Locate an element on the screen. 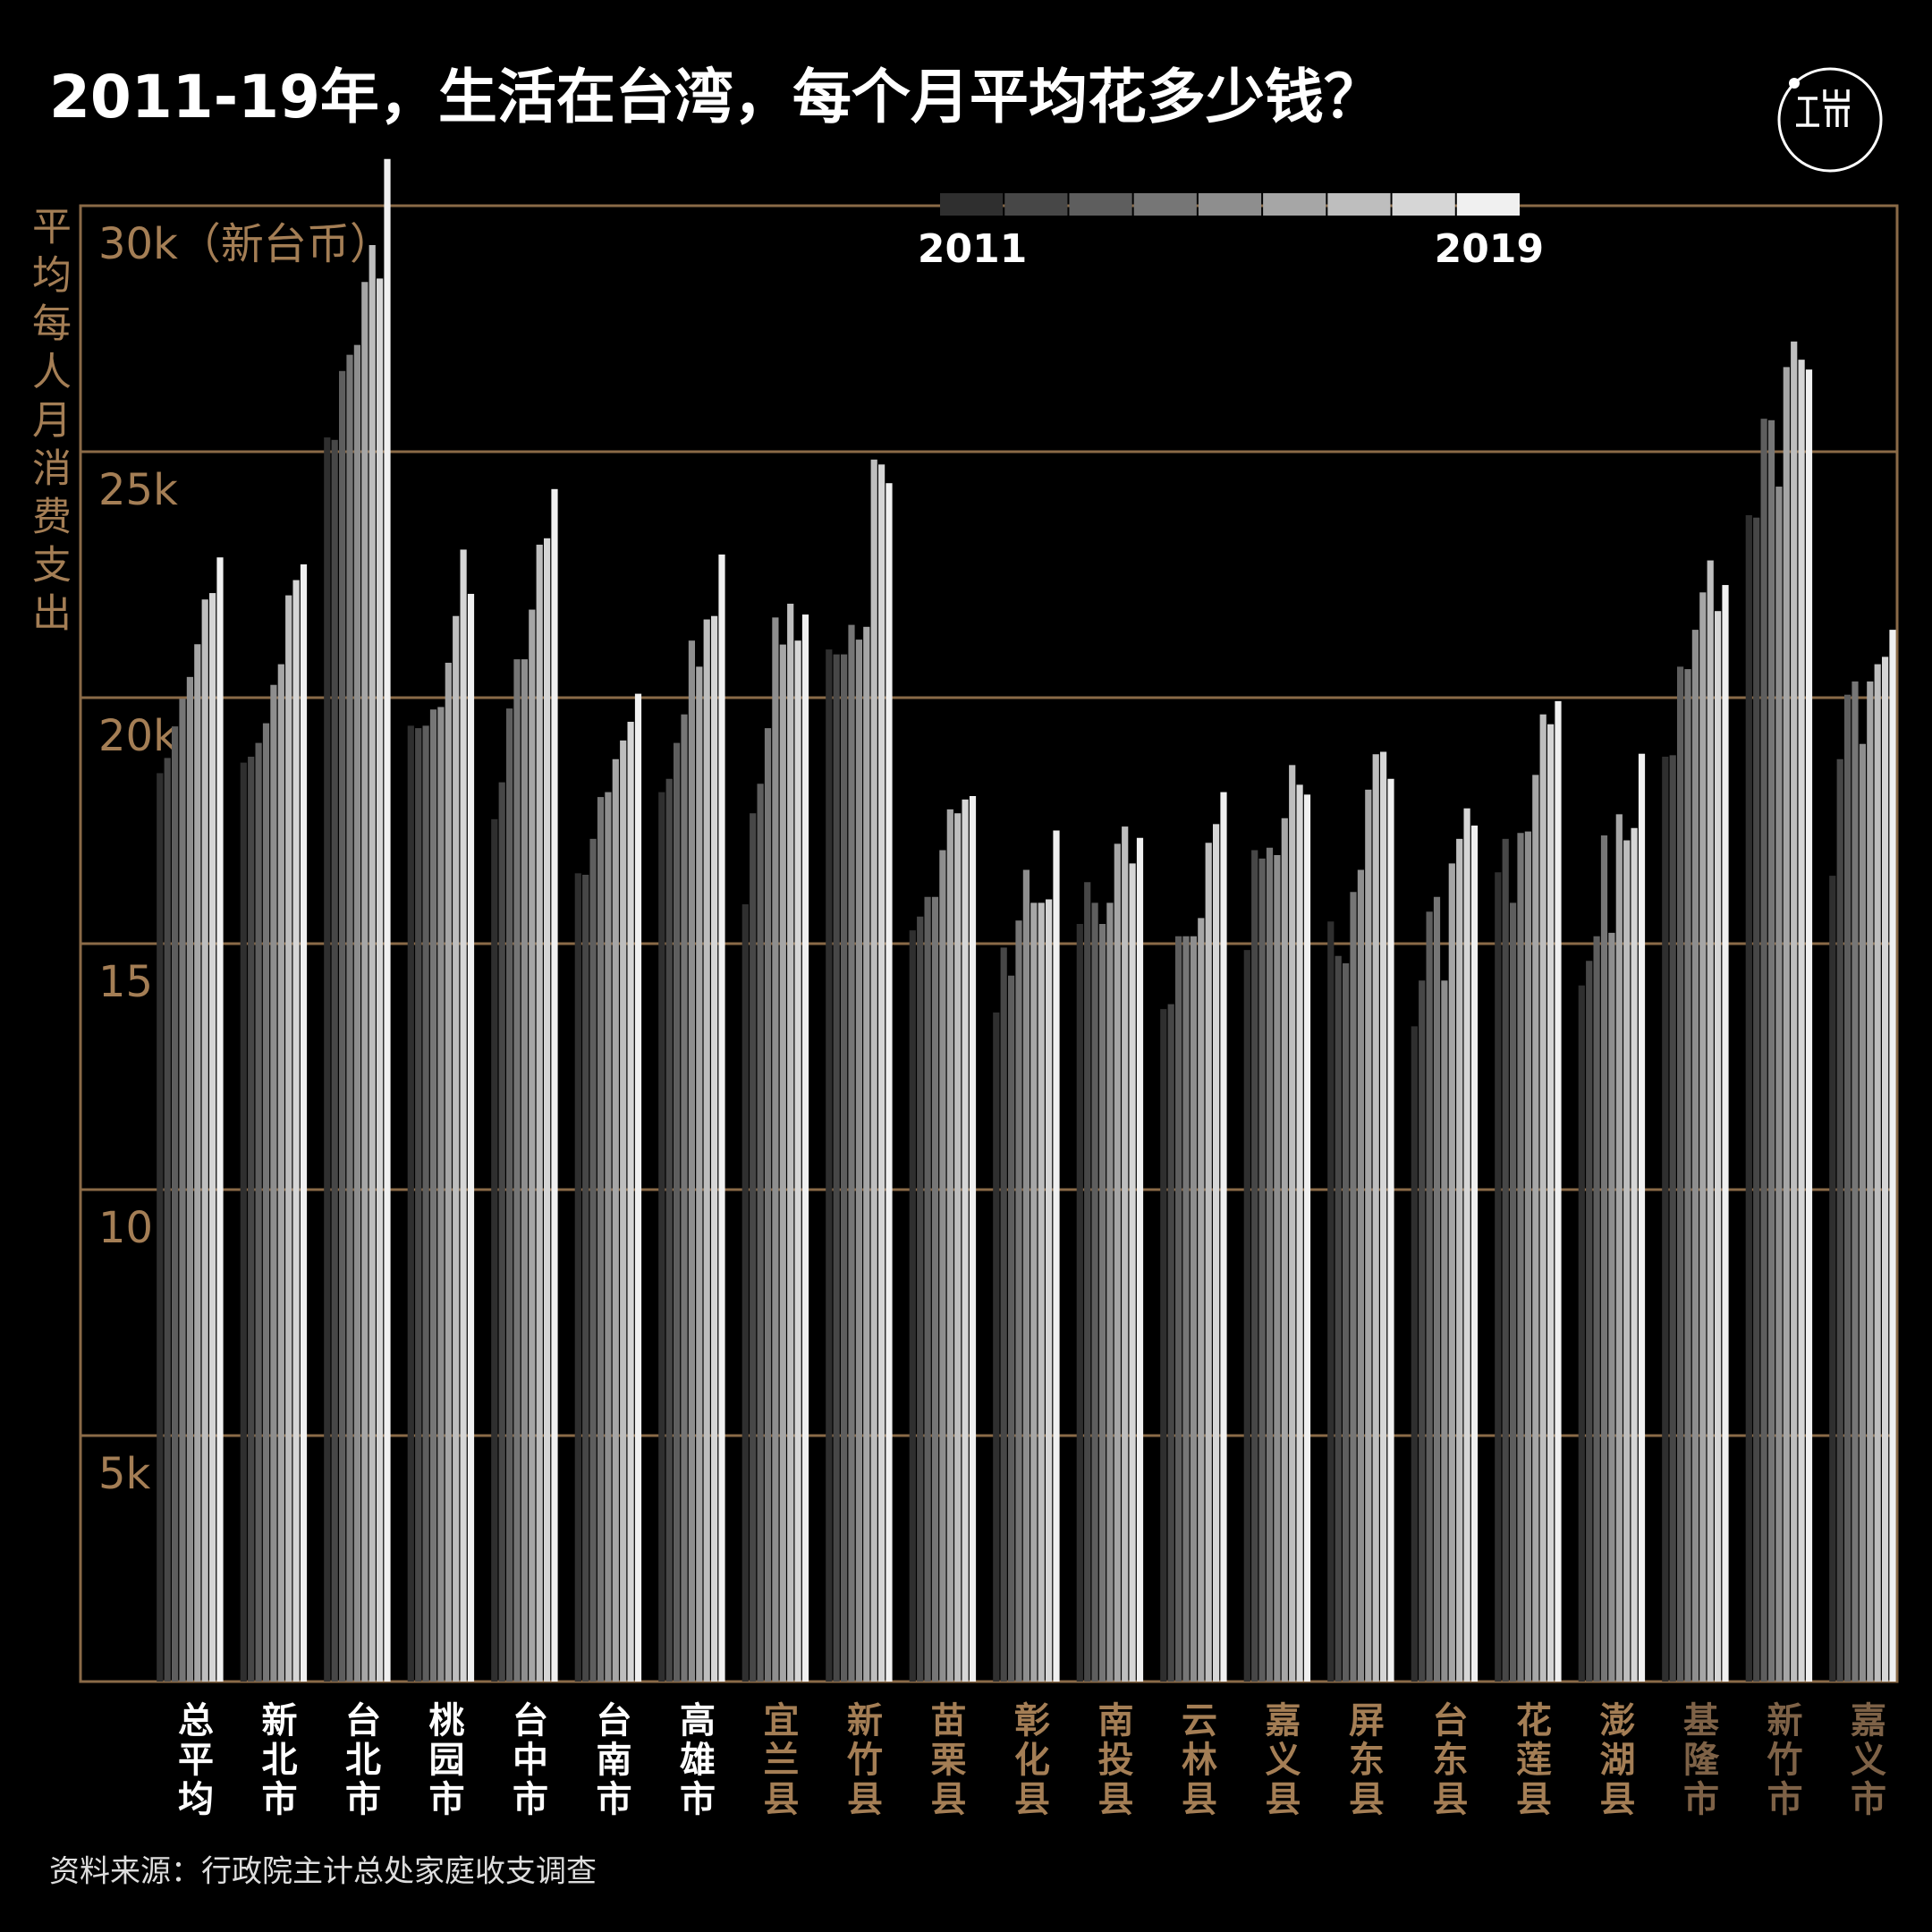 The height and width of the screenshot is (1932, 1932). x-tick-label: 台南市 is located at coordinates (610, 1760).